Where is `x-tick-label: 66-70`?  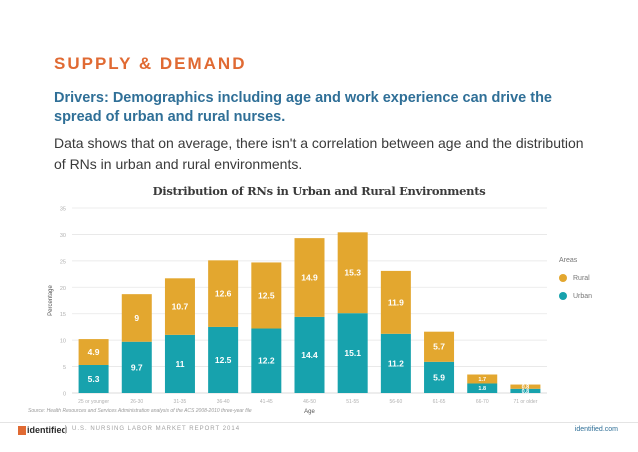
x-tick-label: 66-70 is located at coordinates (482, 402).